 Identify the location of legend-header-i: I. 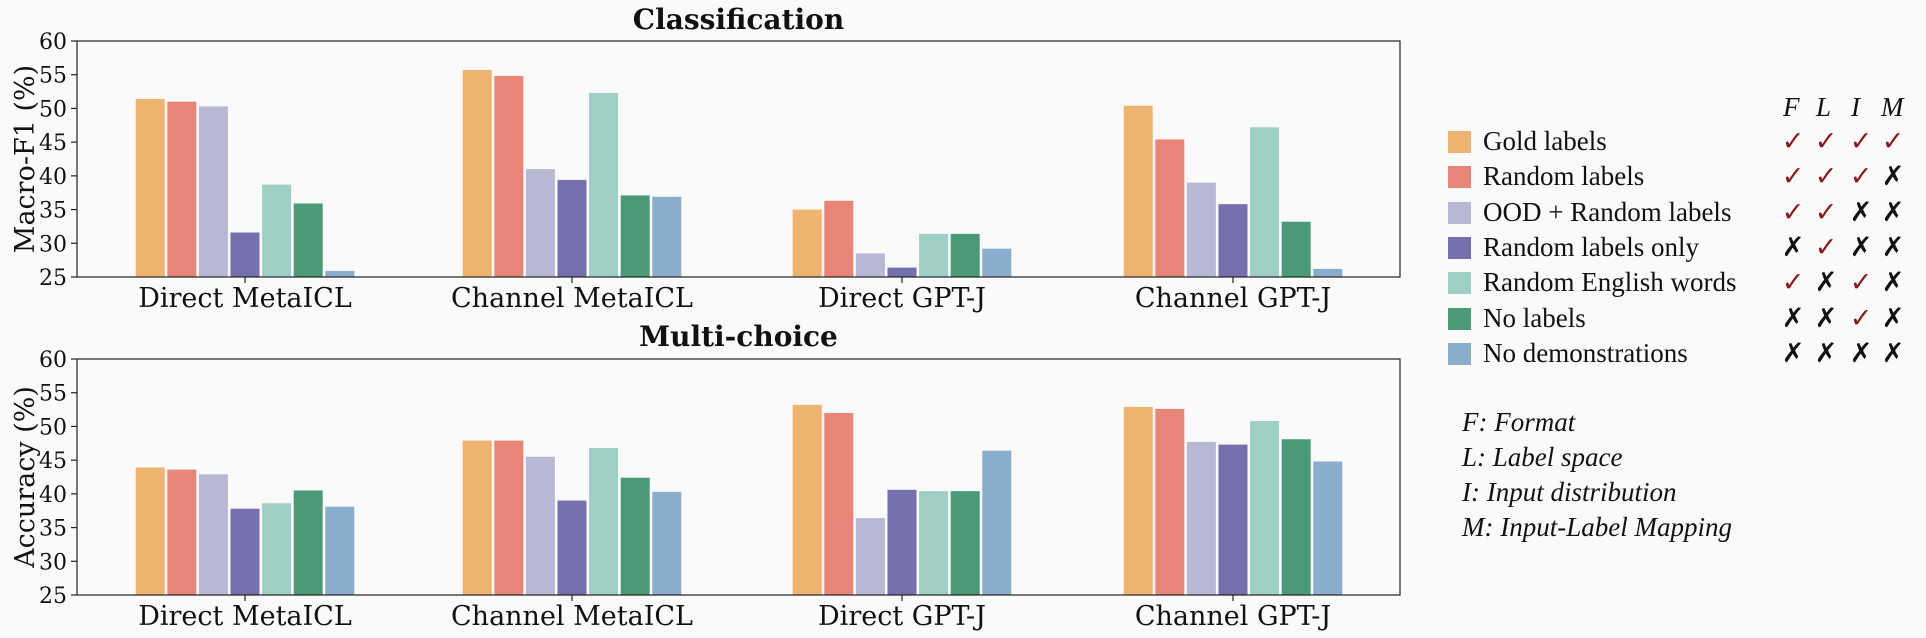
(1855, 107).